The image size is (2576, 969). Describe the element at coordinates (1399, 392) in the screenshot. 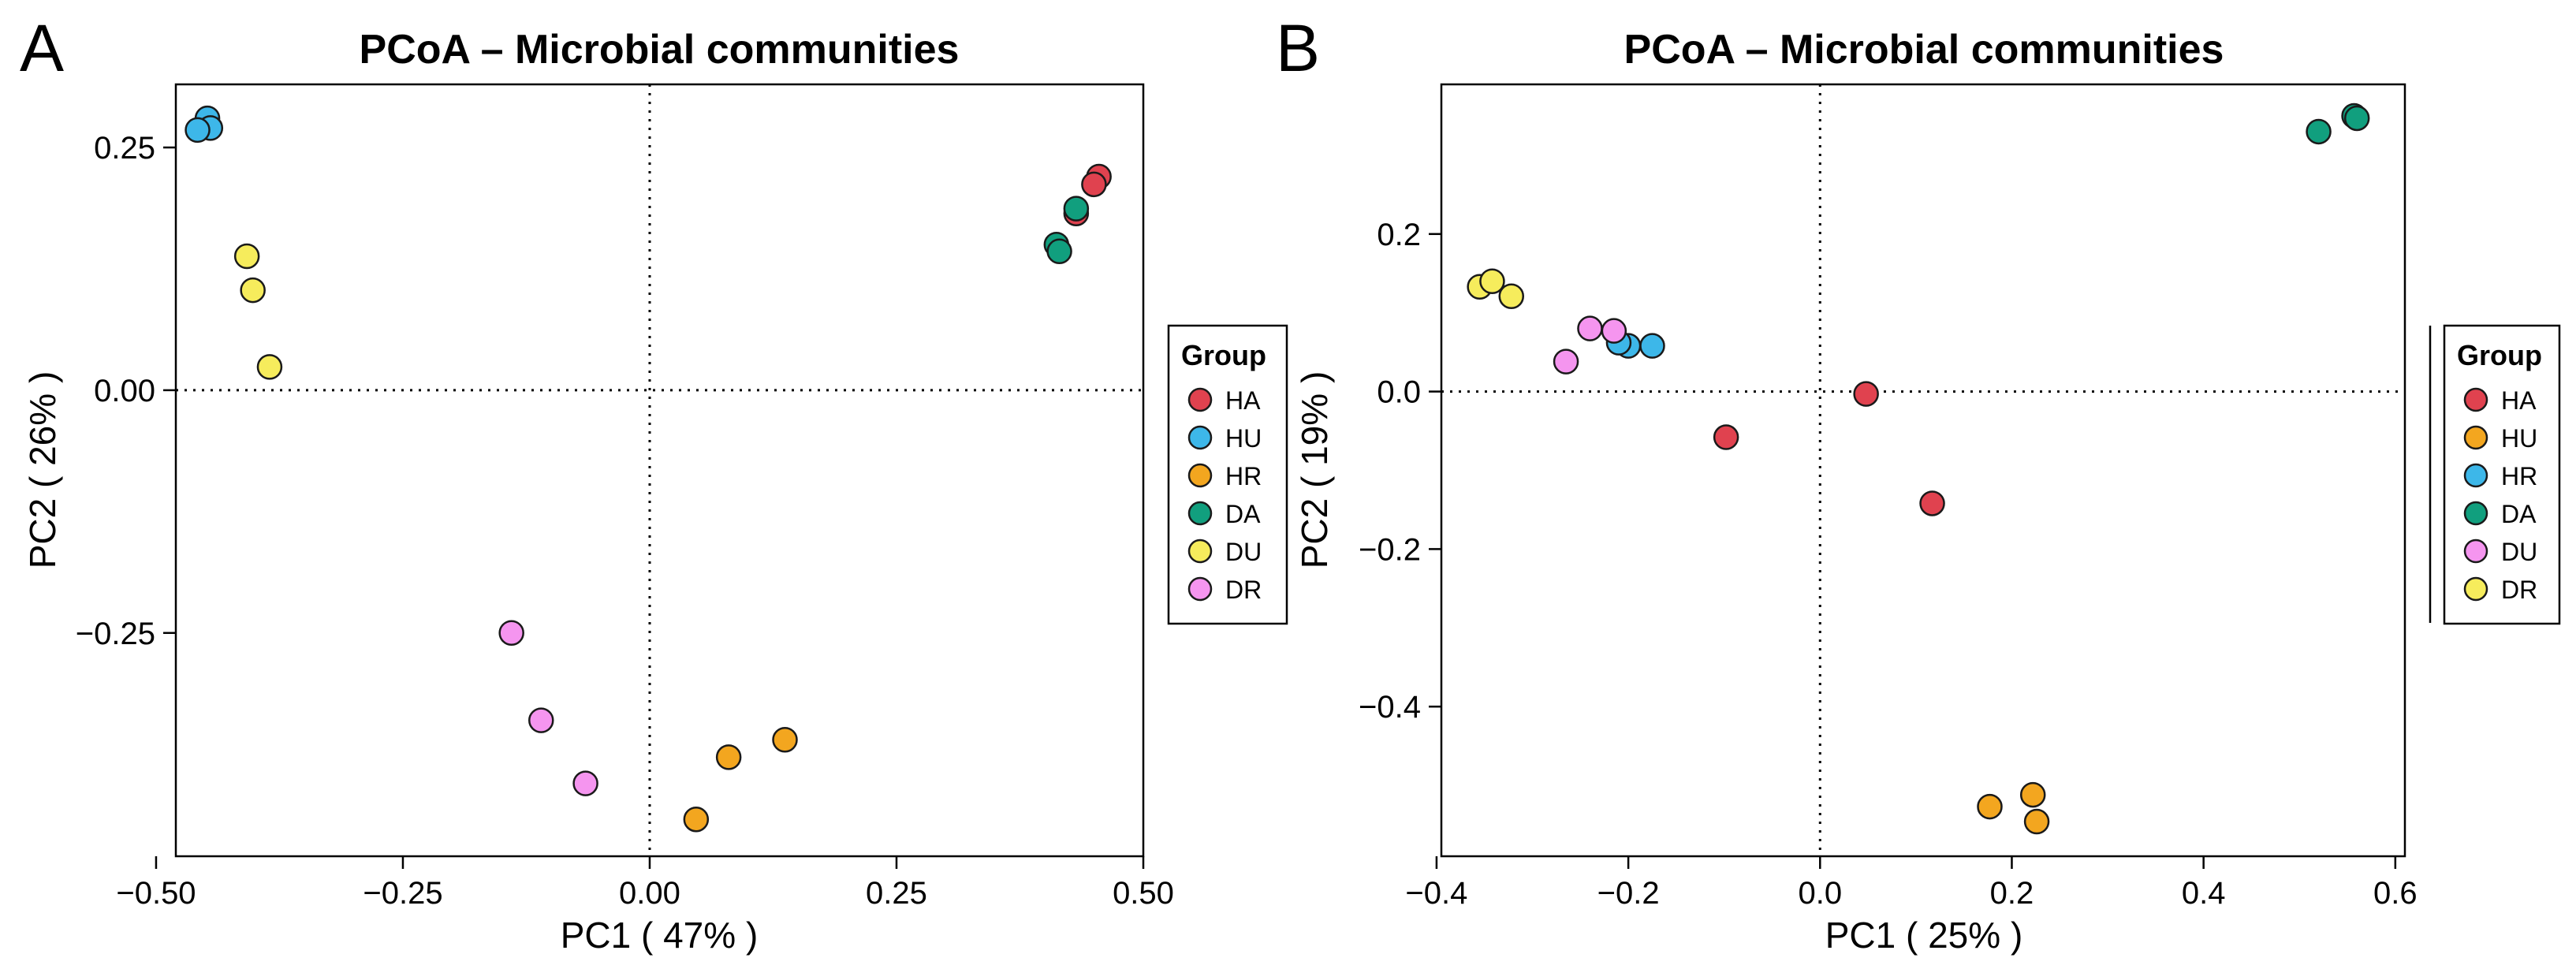

I see `y-tick-label: 0.0` at that location.